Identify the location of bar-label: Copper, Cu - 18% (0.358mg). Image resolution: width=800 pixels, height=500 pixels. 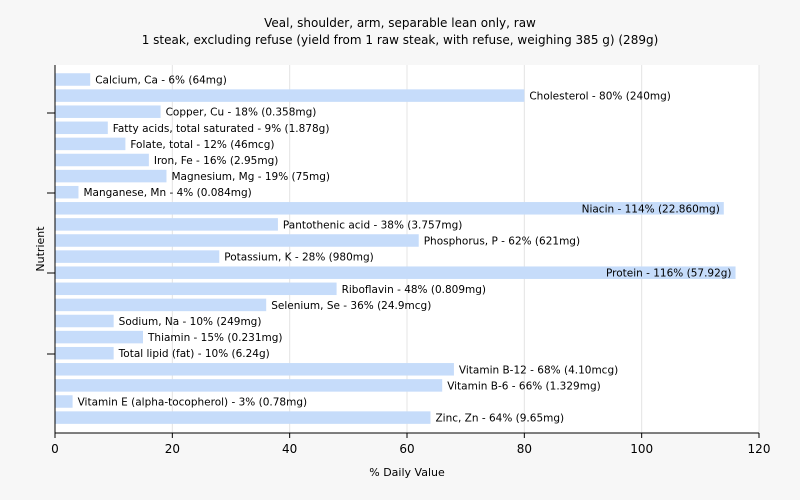
(241, 113).